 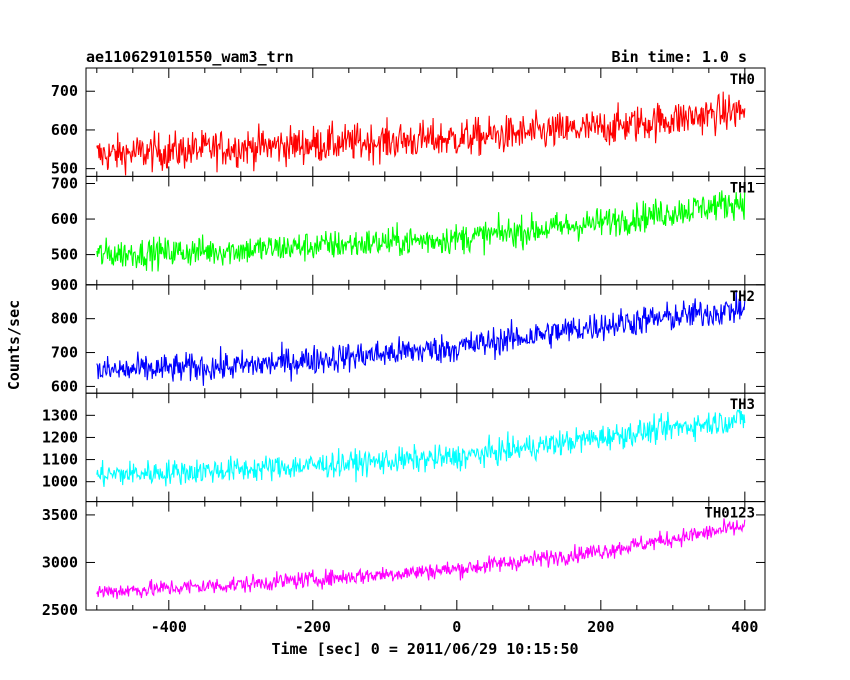 What do you see at coordinates (60, 460) in the screenshot?
I see `y-tick-label: 1100` at bounding box center [60, 460].